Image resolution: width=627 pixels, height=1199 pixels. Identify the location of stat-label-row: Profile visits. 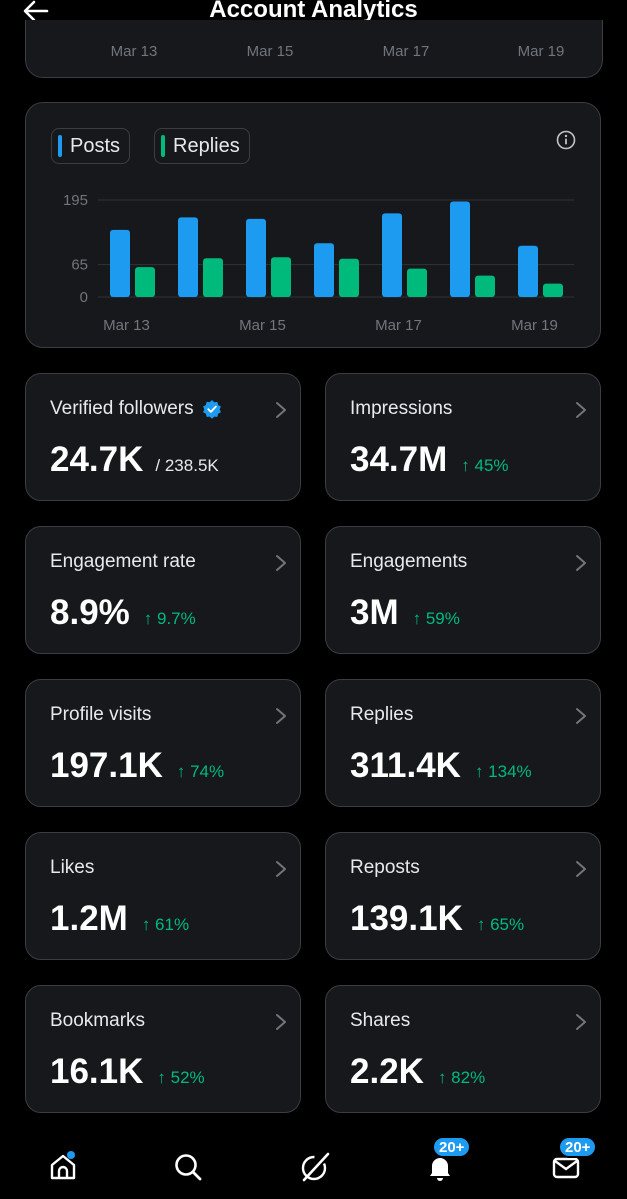
(100, 715).